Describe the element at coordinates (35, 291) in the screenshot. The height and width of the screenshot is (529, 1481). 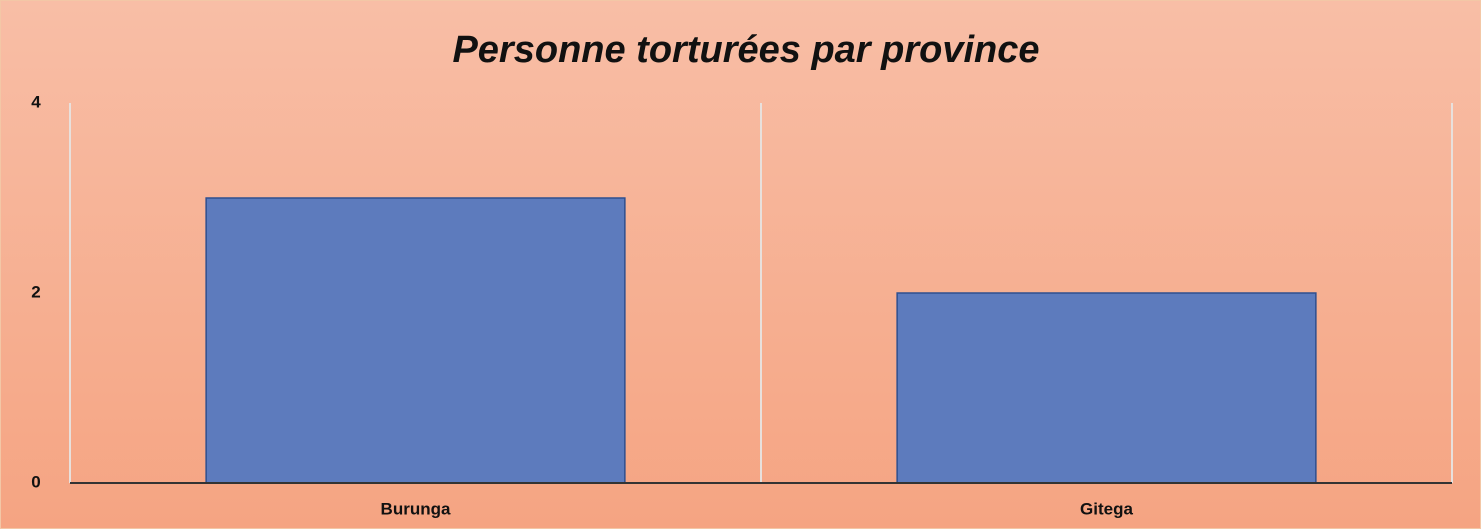
I see `y-tick-label: 2` at that location.